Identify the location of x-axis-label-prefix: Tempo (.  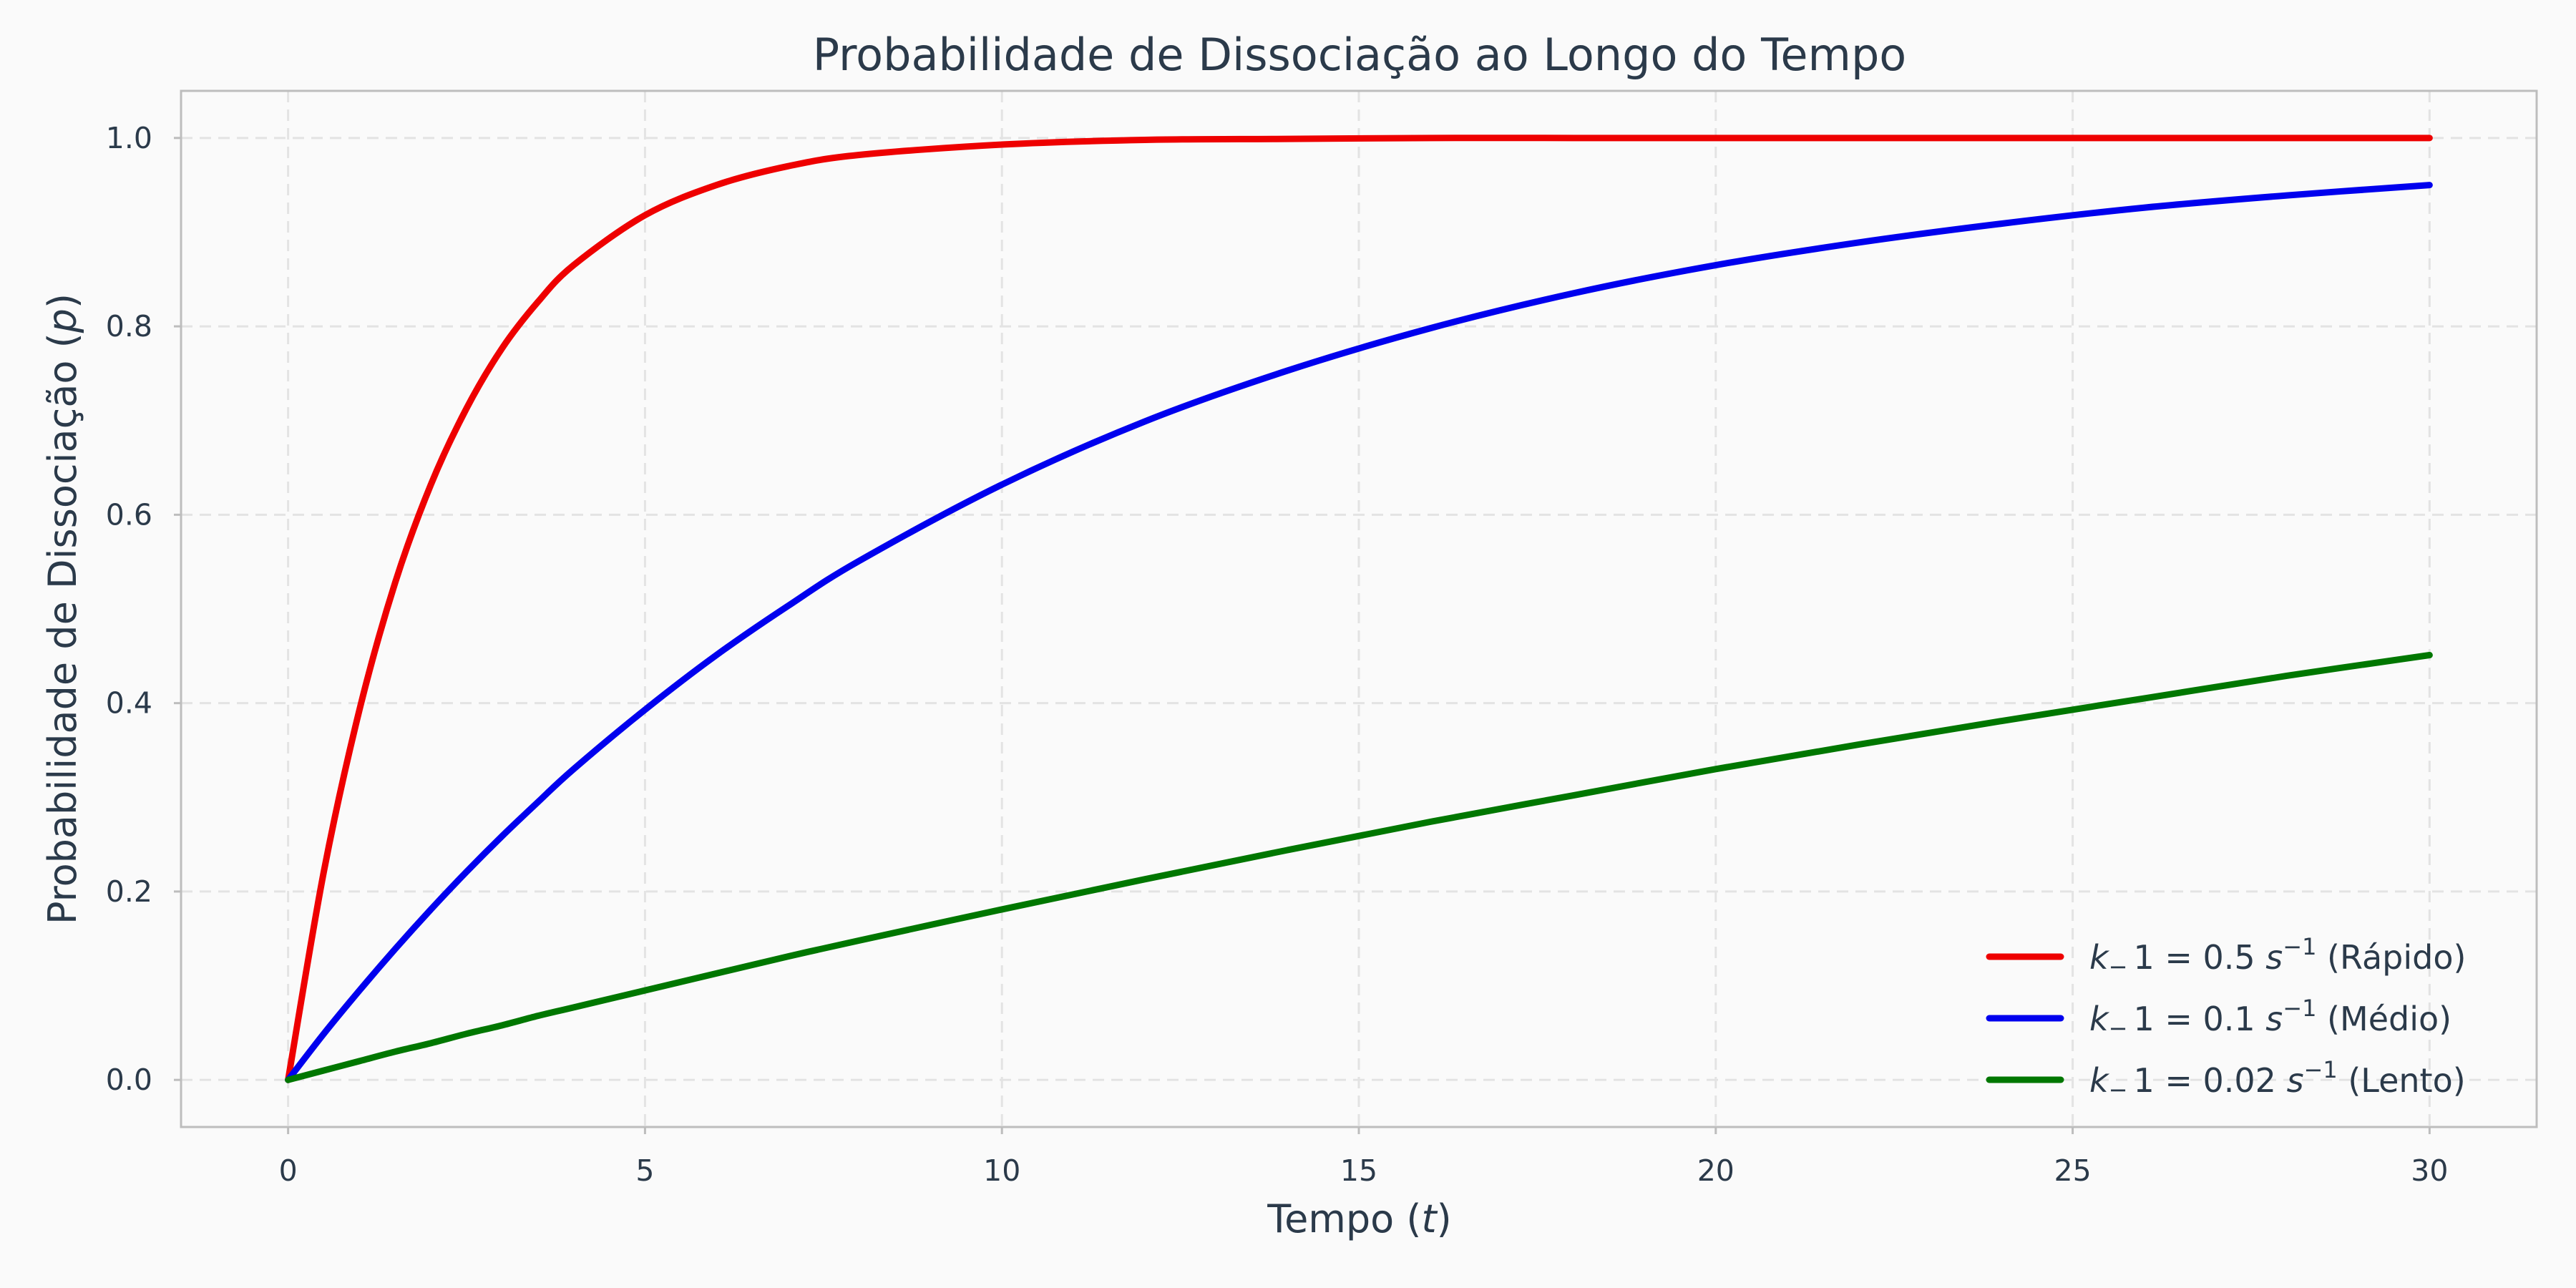
(1344, 1218).